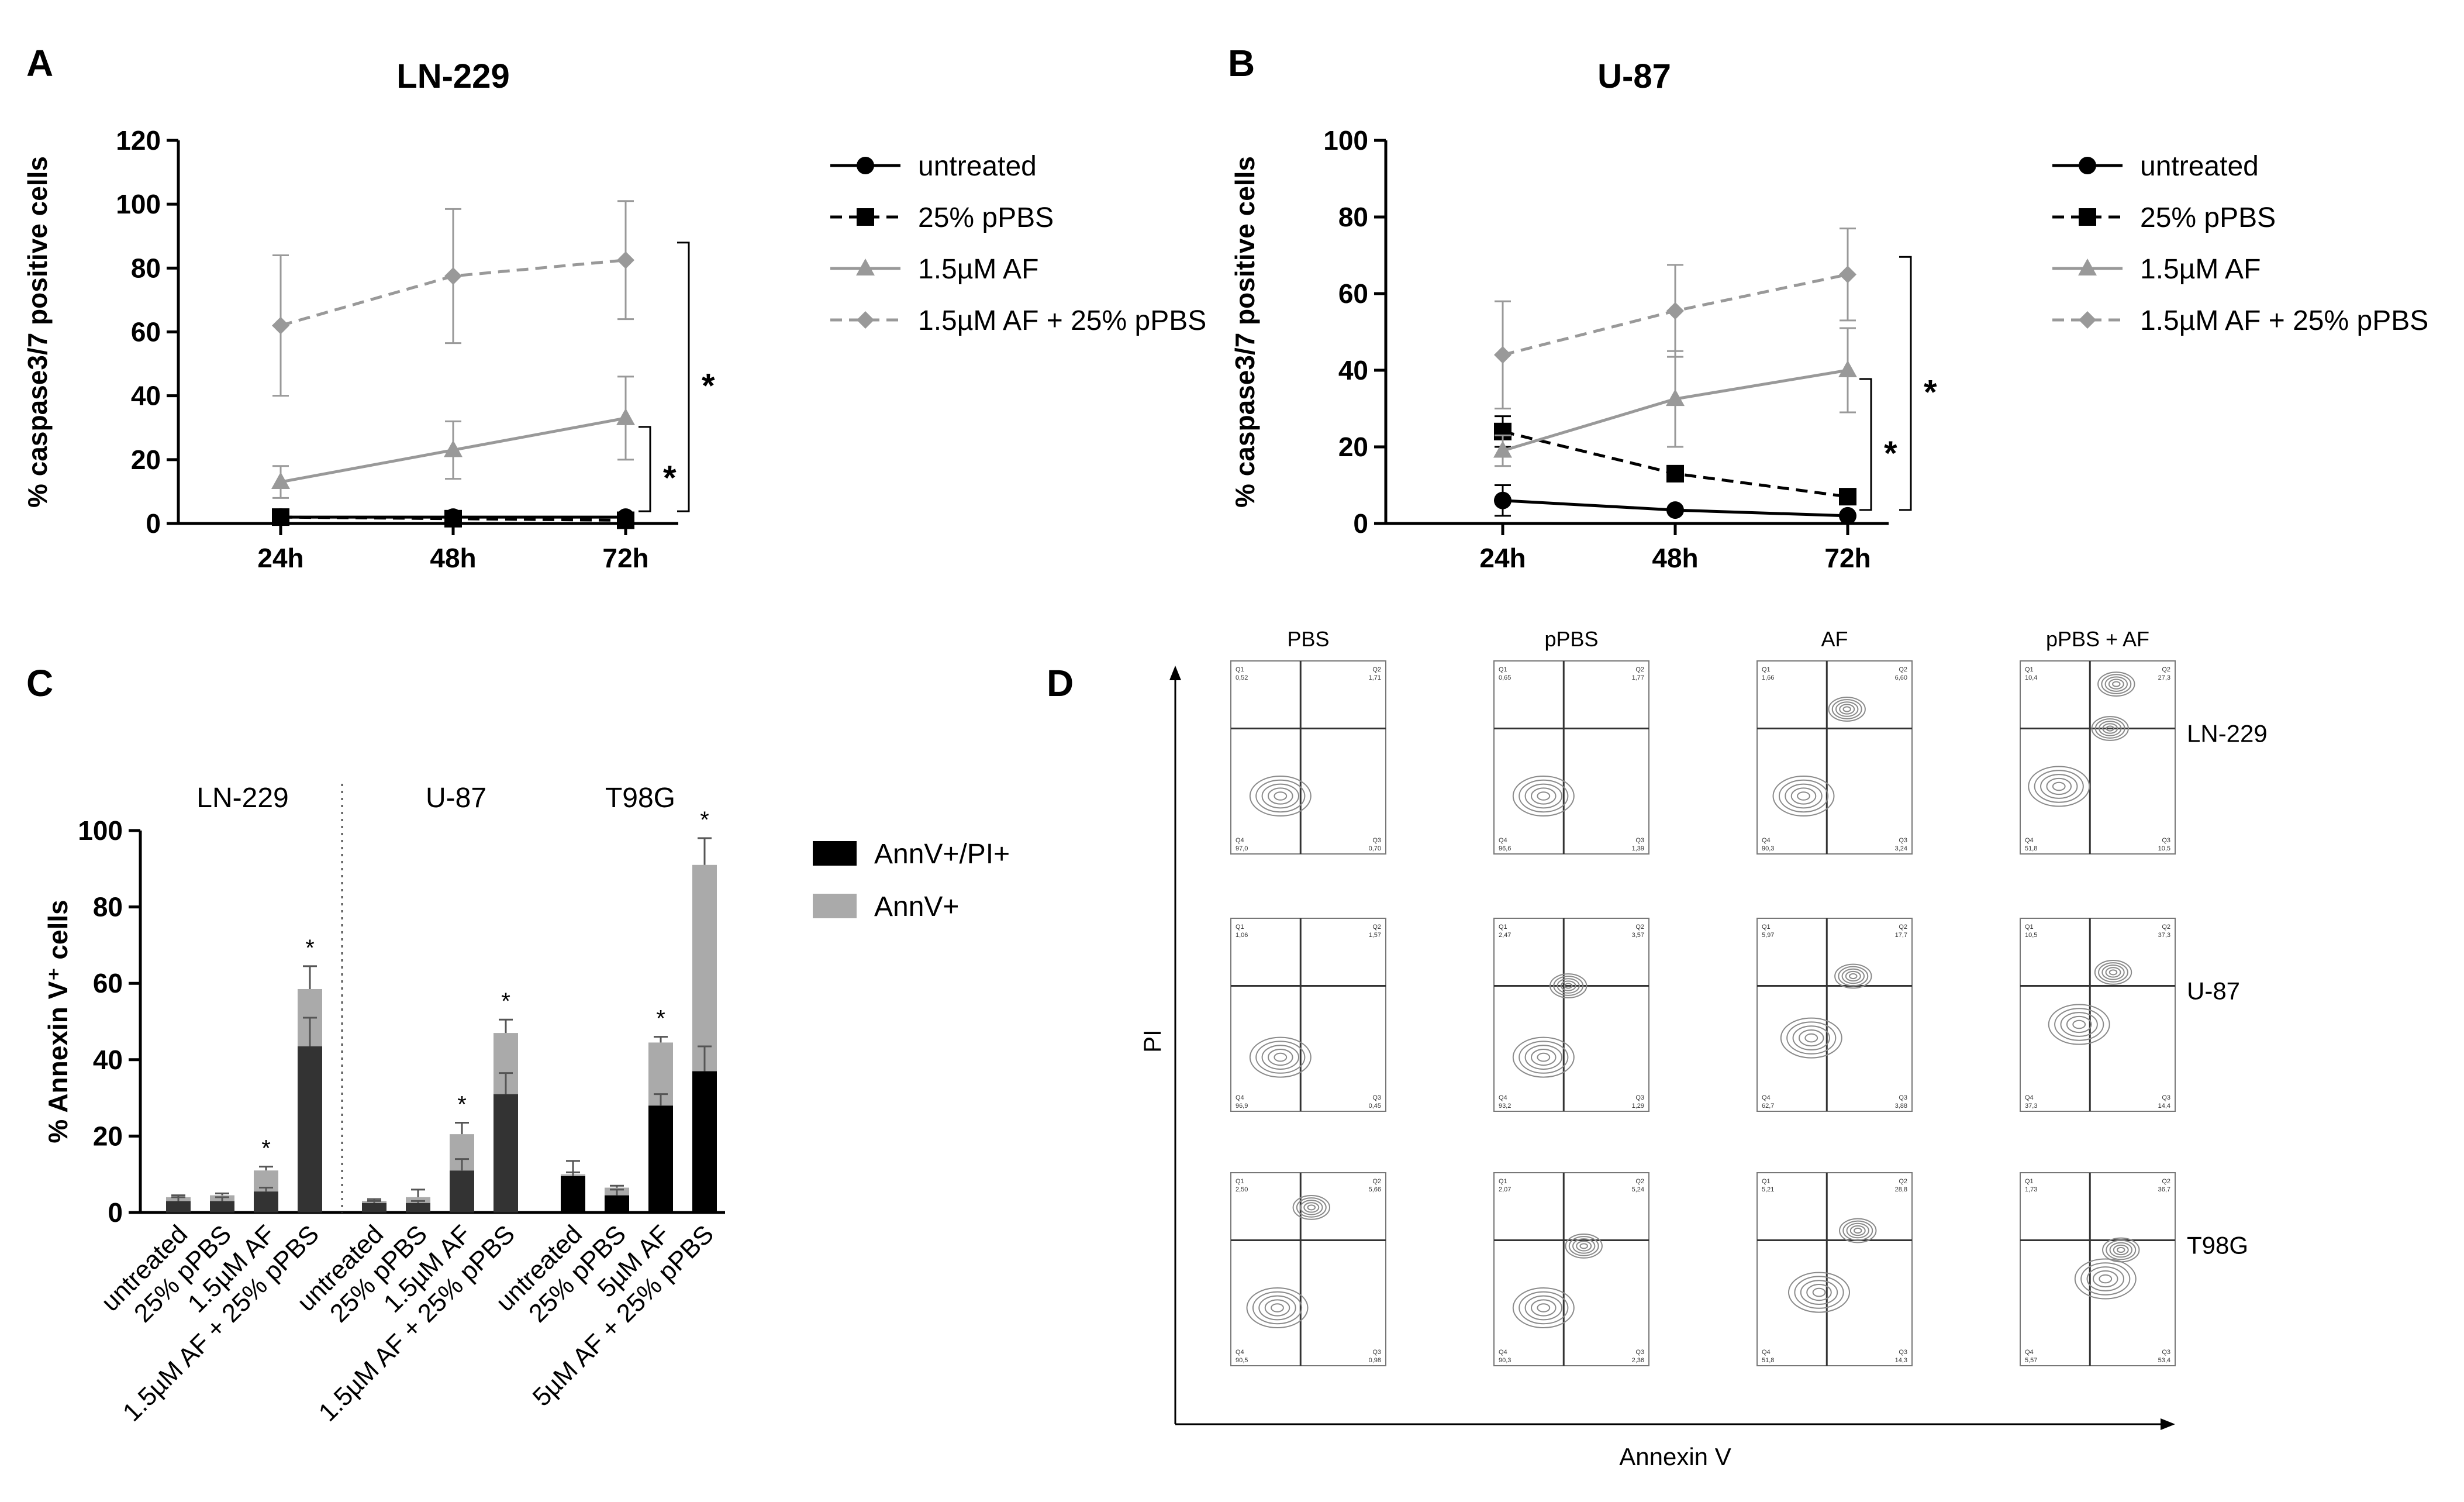 The image size is (2464, 1502). Describe the element at coordinates (2164, 1106) in the screenshot. I see `quadrant-q3-value: 14,4` at that location.